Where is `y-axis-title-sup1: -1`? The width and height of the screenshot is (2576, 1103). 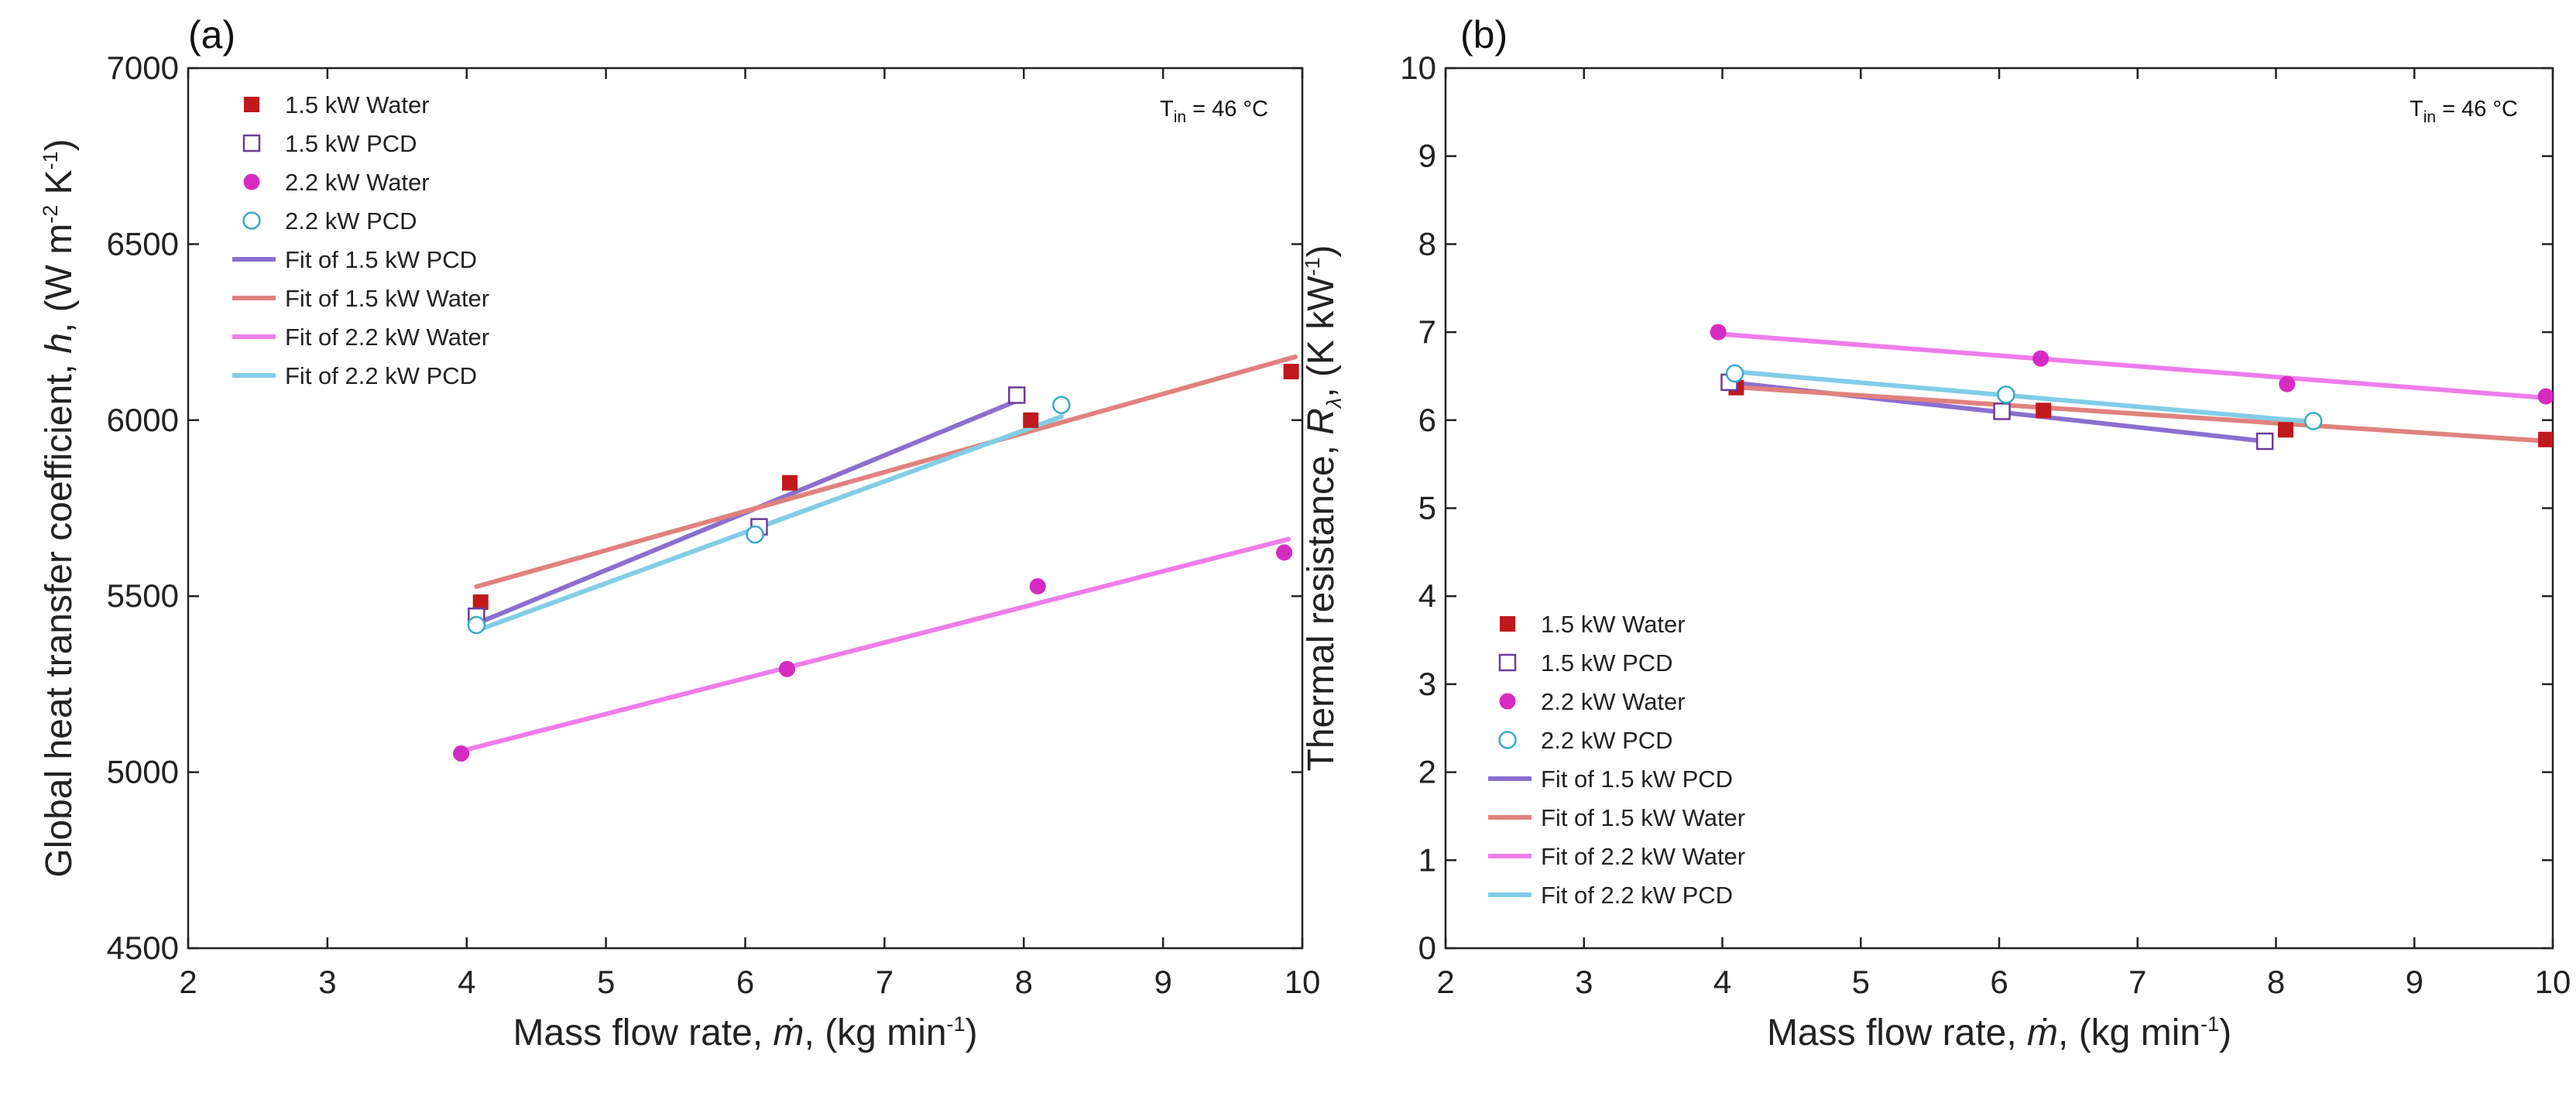 y-axis-title-sup1: -1 is located at coordinates (1312, 267).